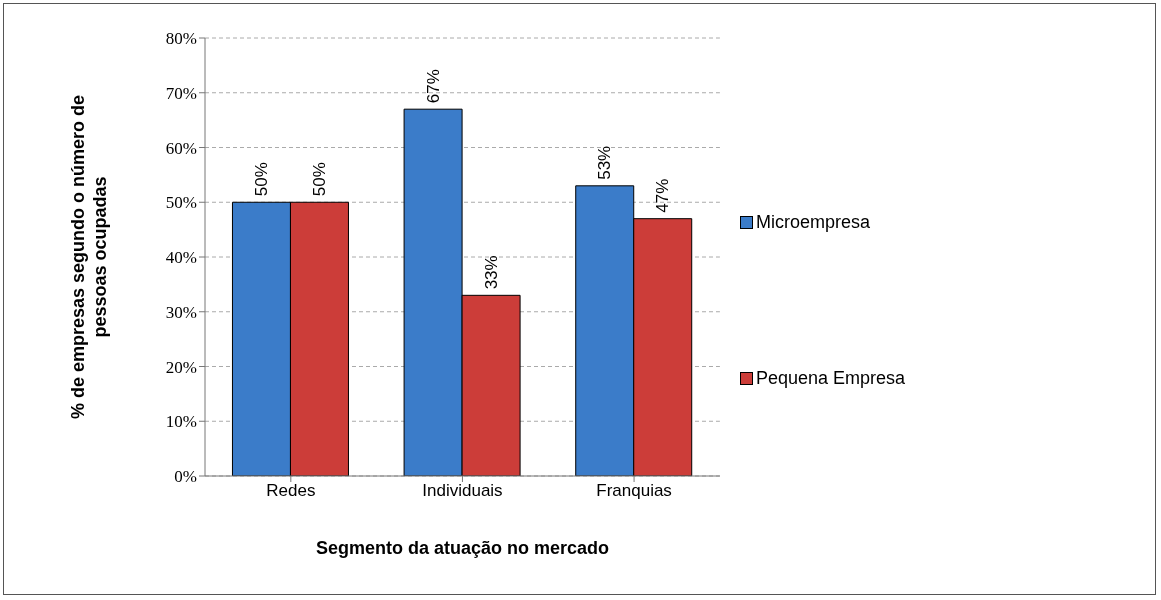 The width and height of the screenshot is (1161, 600). Describe the element at coordinates (663, 195) in the screenshot. I see `data-label: 47%` at that location.